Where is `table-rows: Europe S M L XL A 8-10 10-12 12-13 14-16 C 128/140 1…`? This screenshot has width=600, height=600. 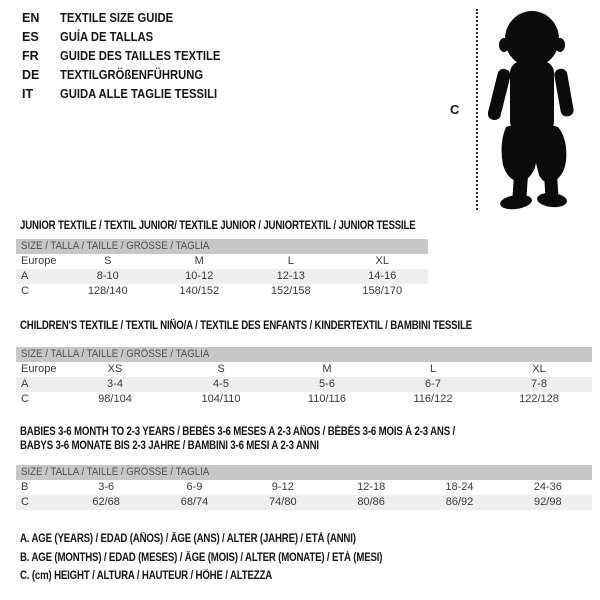
table-rows: Europe S M L XL A 8-10 10-12 12-13 14-16 C 128/140 1… is located at coordinates (222, 276).